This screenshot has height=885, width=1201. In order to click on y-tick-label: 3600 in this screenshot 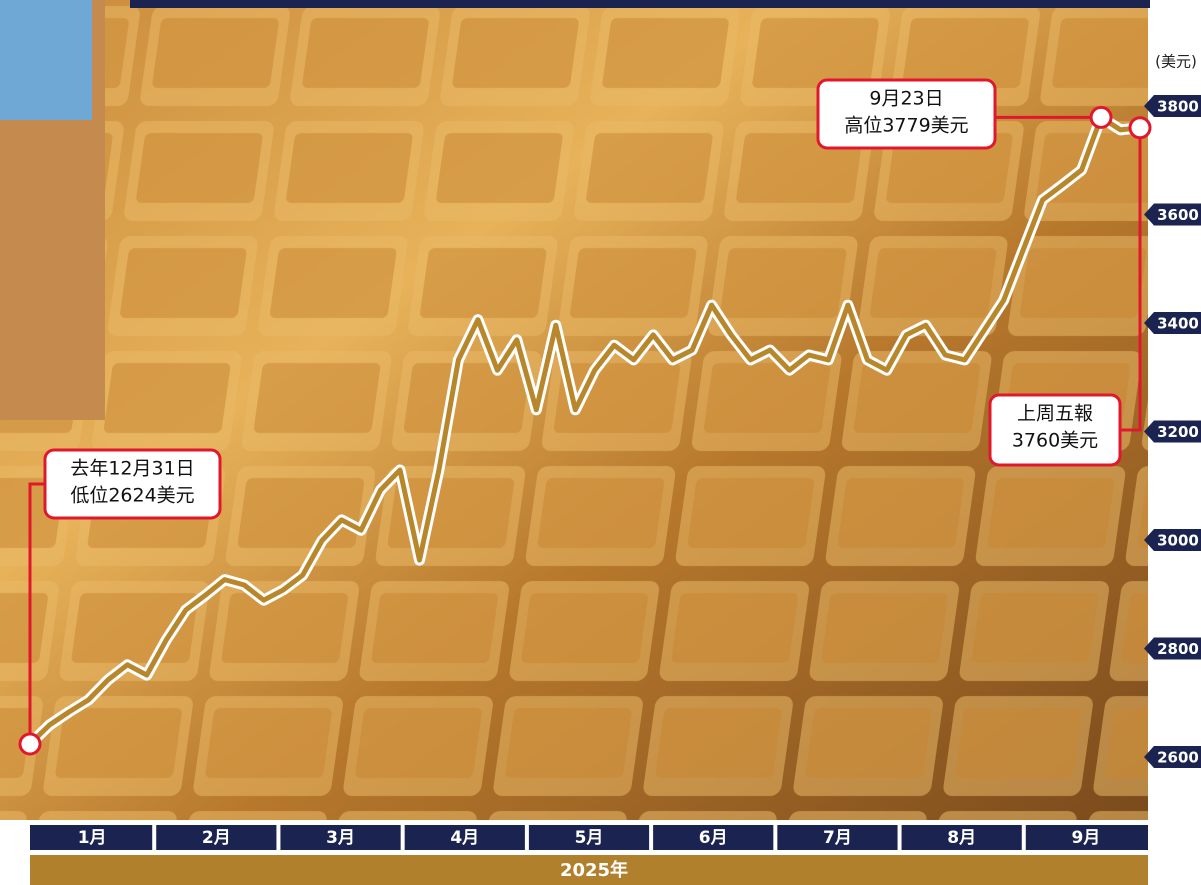, I will do `click(1178, 215)`.